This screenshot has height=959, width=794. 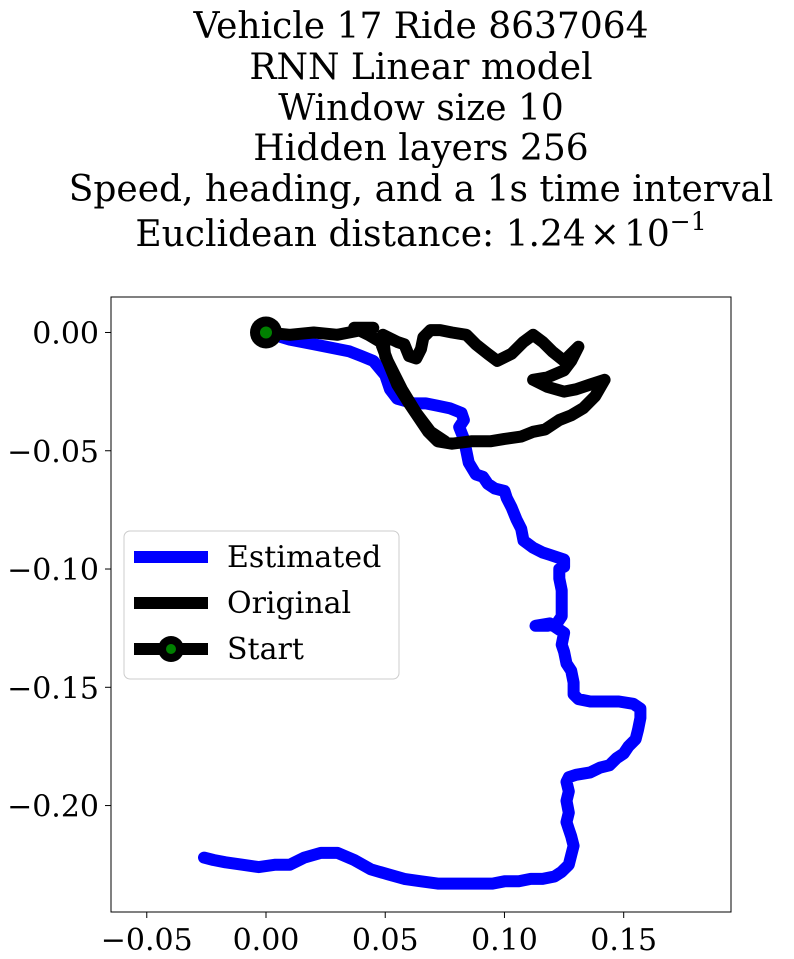 What do you see at coordinates (265, 649) in the screenshot?
I see `legend-label-start: Start` at bounding box center [265, 649].